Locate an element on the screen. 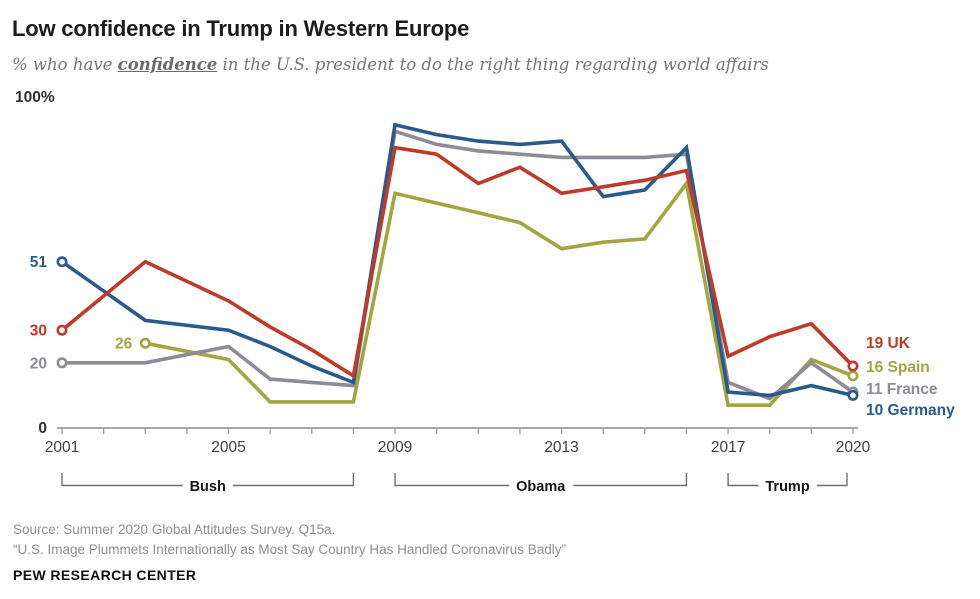 This screenshot has width=980, height=599. era-label-bush: Bush is located at coordinates (208, 487).